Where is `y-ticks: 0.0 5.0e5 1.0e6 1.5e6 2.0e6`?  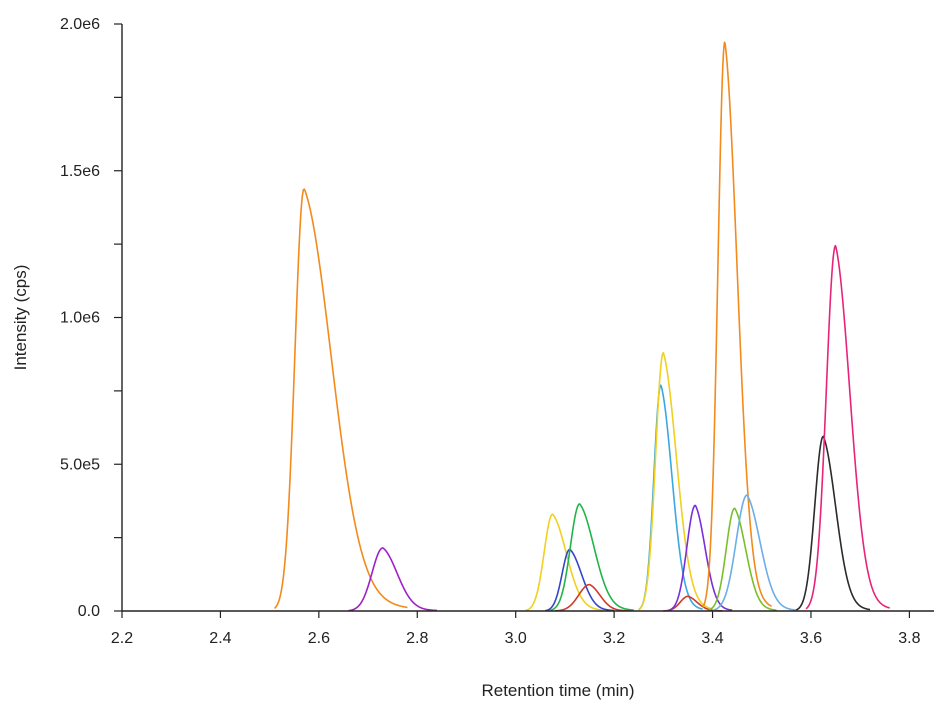
y-ticks: 0.0 5.0e5 1.0e6 1.5e6 2.0e6 is located at coordinates (91, 318).